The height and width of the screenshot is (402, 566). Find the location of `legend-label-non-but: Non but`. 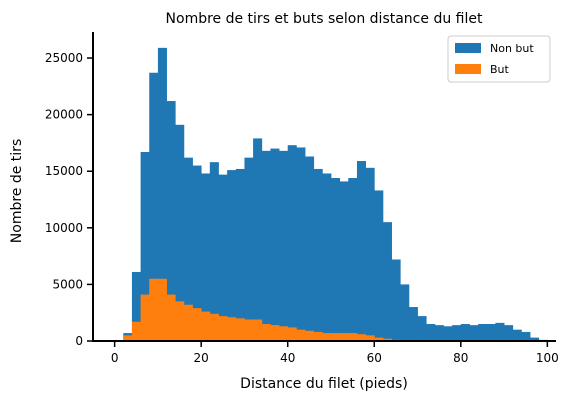

legend-label-non-but: Non but is located at coordinates (512, 48).